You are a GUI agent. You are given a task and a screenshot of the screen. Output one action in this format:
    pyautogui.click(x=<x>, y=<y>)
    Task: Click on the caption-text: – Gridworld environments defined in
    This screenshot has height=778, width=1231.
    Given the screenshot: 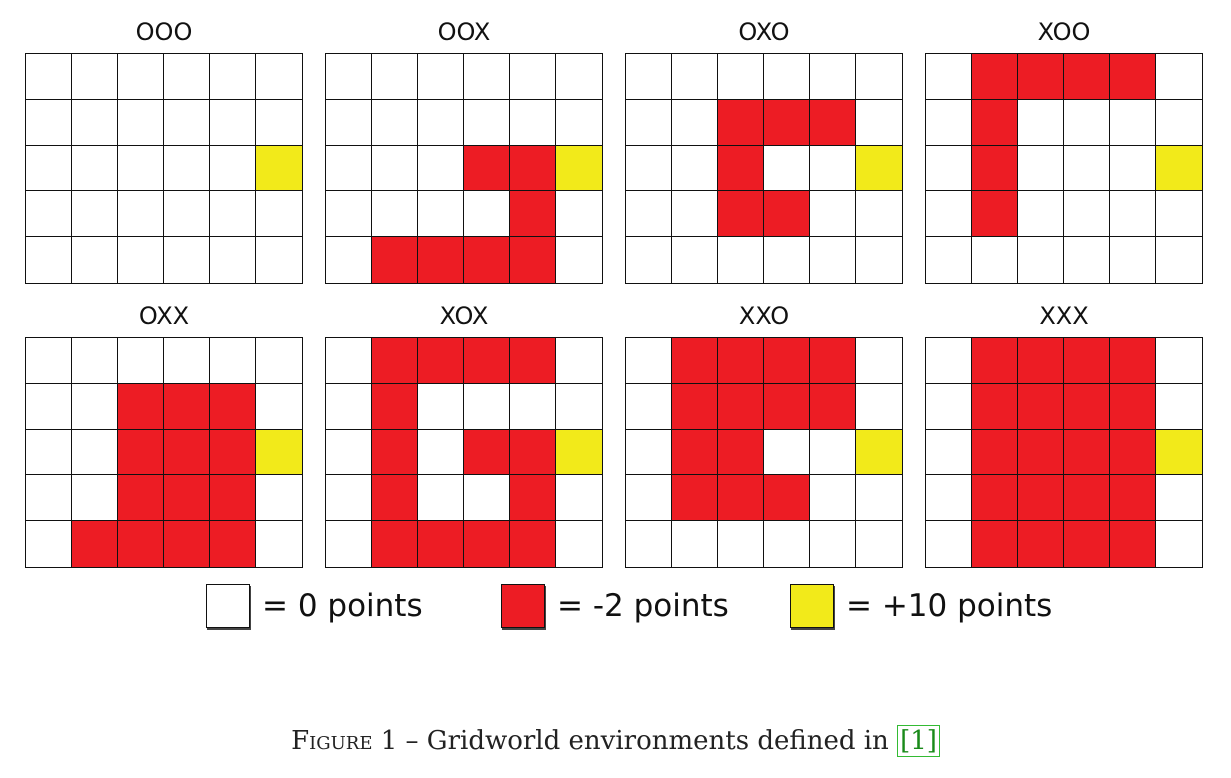 What is the action you would take?
    pyautogui.click(x=647, y=741)
    